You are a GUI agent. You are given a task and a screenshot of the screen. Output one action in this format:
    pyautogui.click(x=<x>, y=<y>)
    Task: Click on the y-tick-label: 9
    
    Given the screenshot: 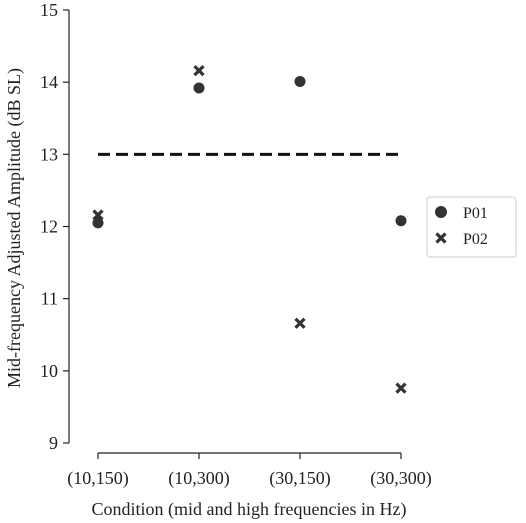 What is the action you would take?
    pyautogui.click(x=53, y=443)
    